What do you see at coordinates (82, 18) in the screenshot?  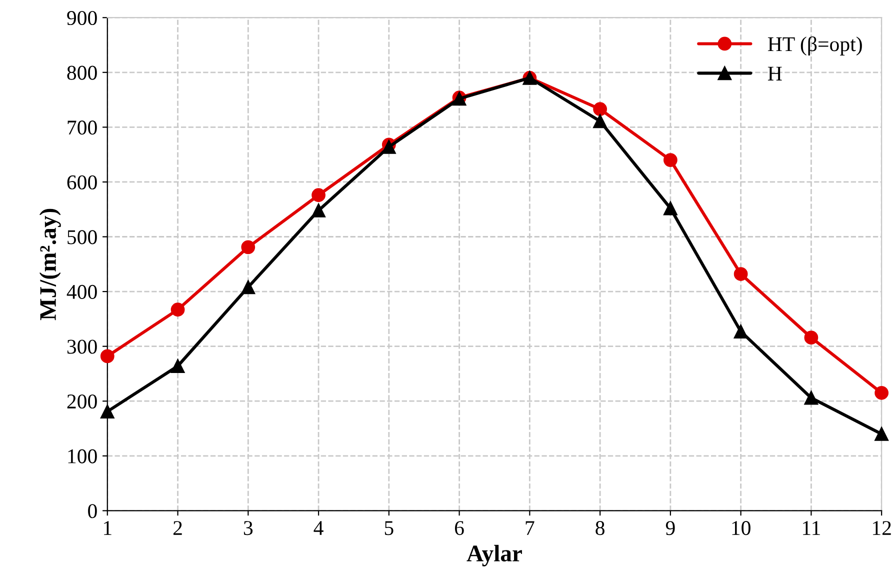 I see `y-tick-label: 900` at bounding box center [82, 18].